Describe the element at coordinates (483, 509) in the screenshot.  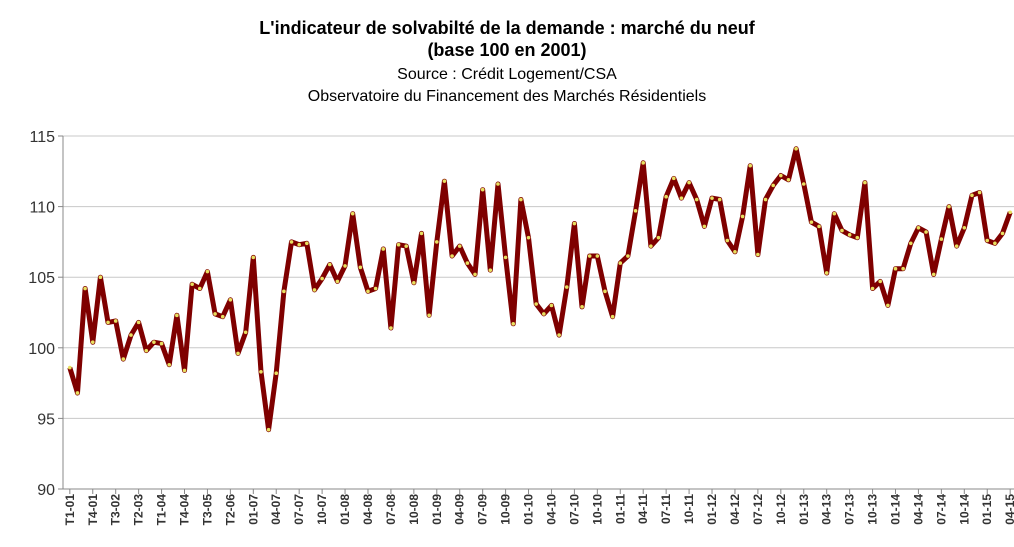
I see `x-tick-label: 07-09` at that location.